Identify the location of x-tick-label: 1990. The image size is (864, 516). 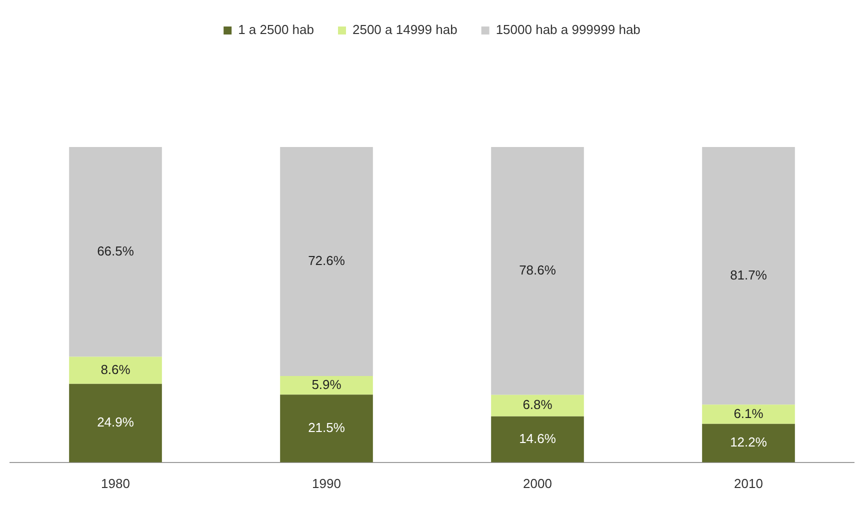
(326, 483).